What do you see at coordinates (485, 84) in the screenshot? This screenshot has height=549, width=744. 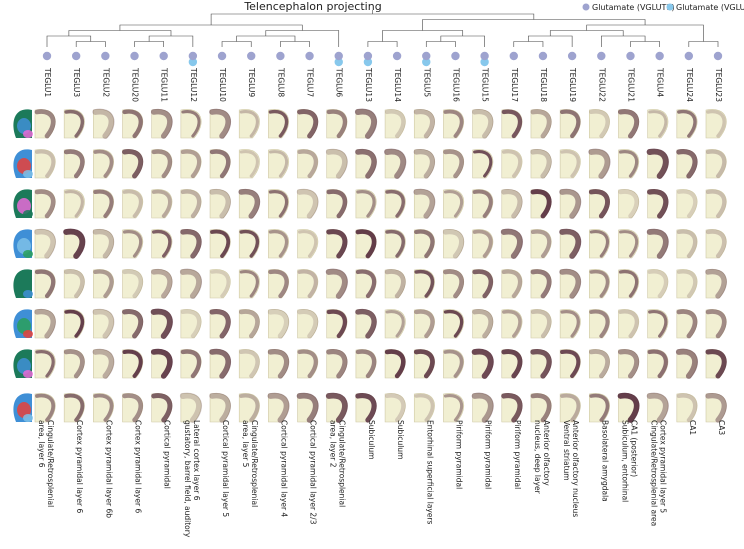 I see `cluster-label: TEGLU15` at bounding box center [485, 84].